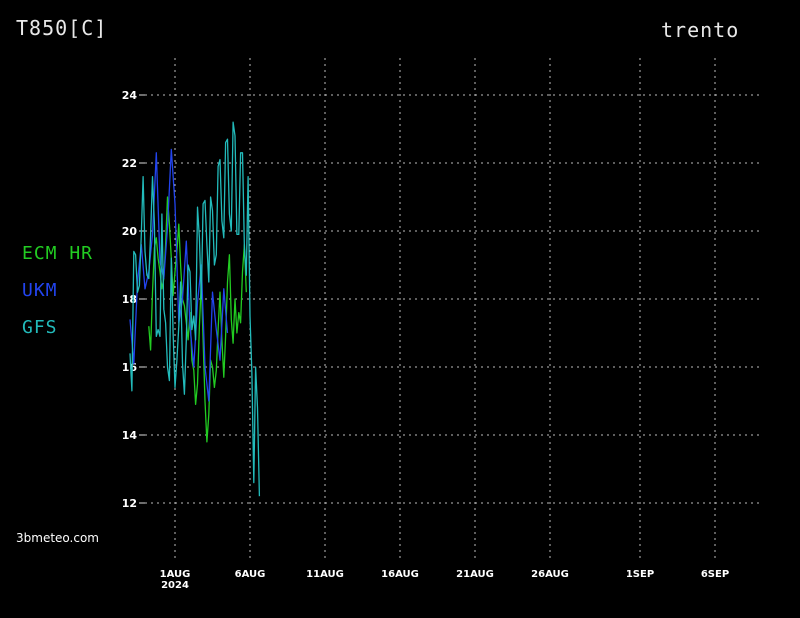 This screenshot has height=618, width=800. I want to click on y-tick-label: 12, so click(129, 503).